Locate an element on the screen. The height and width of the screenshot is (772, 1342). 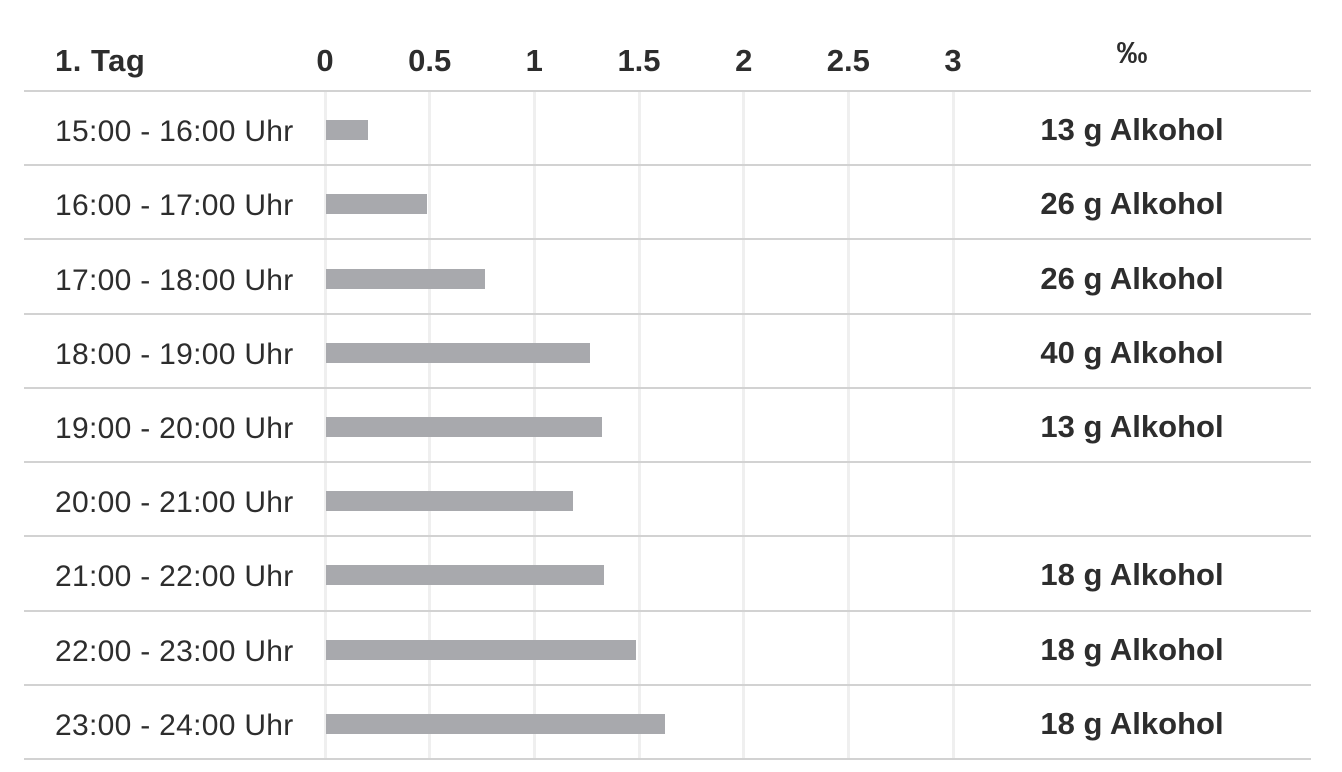
axis-tick-1: 1 is located at coordinates (534, 60).